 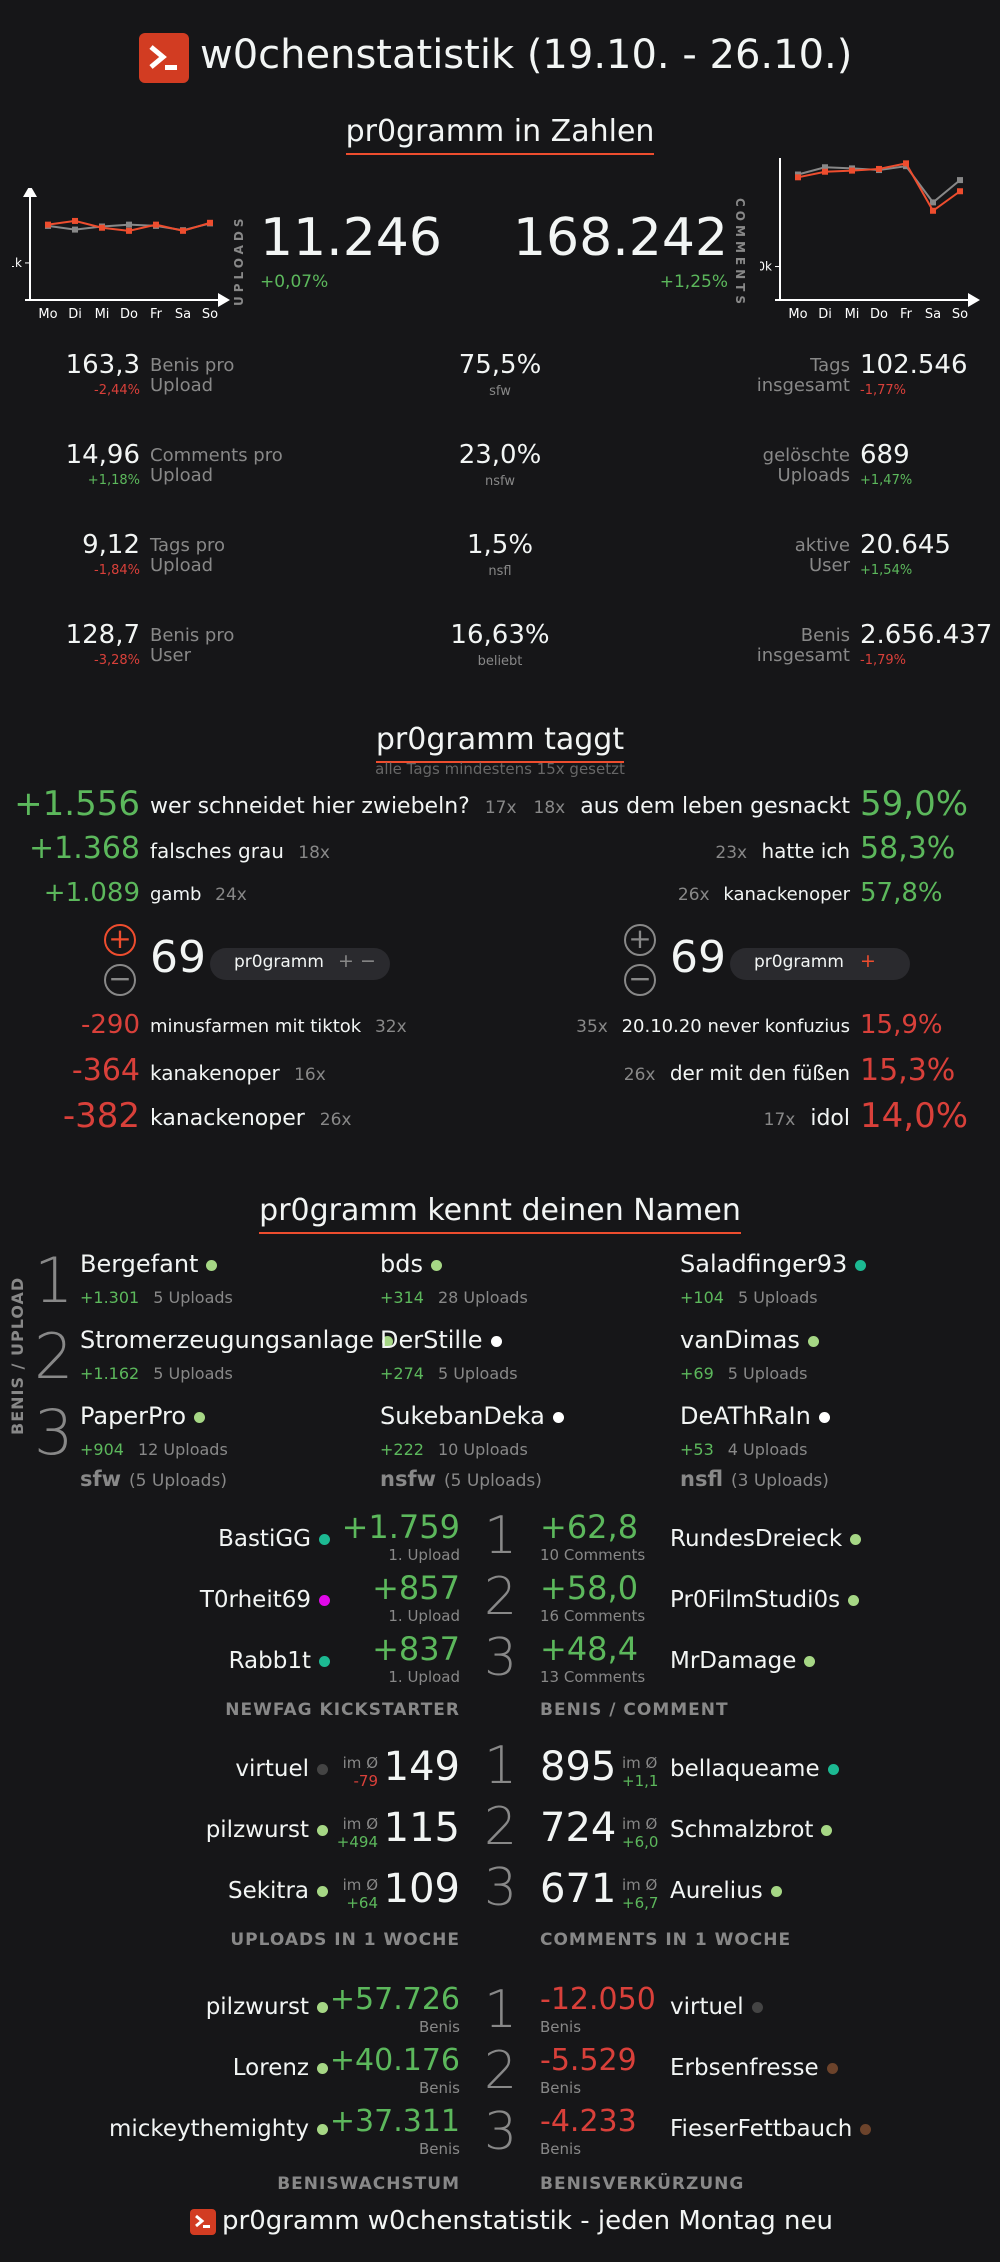 What do you see at coordinates (310, 1075) in the screenshot?
I see `tag-count: 16x` at bounding box center [310, 1075].